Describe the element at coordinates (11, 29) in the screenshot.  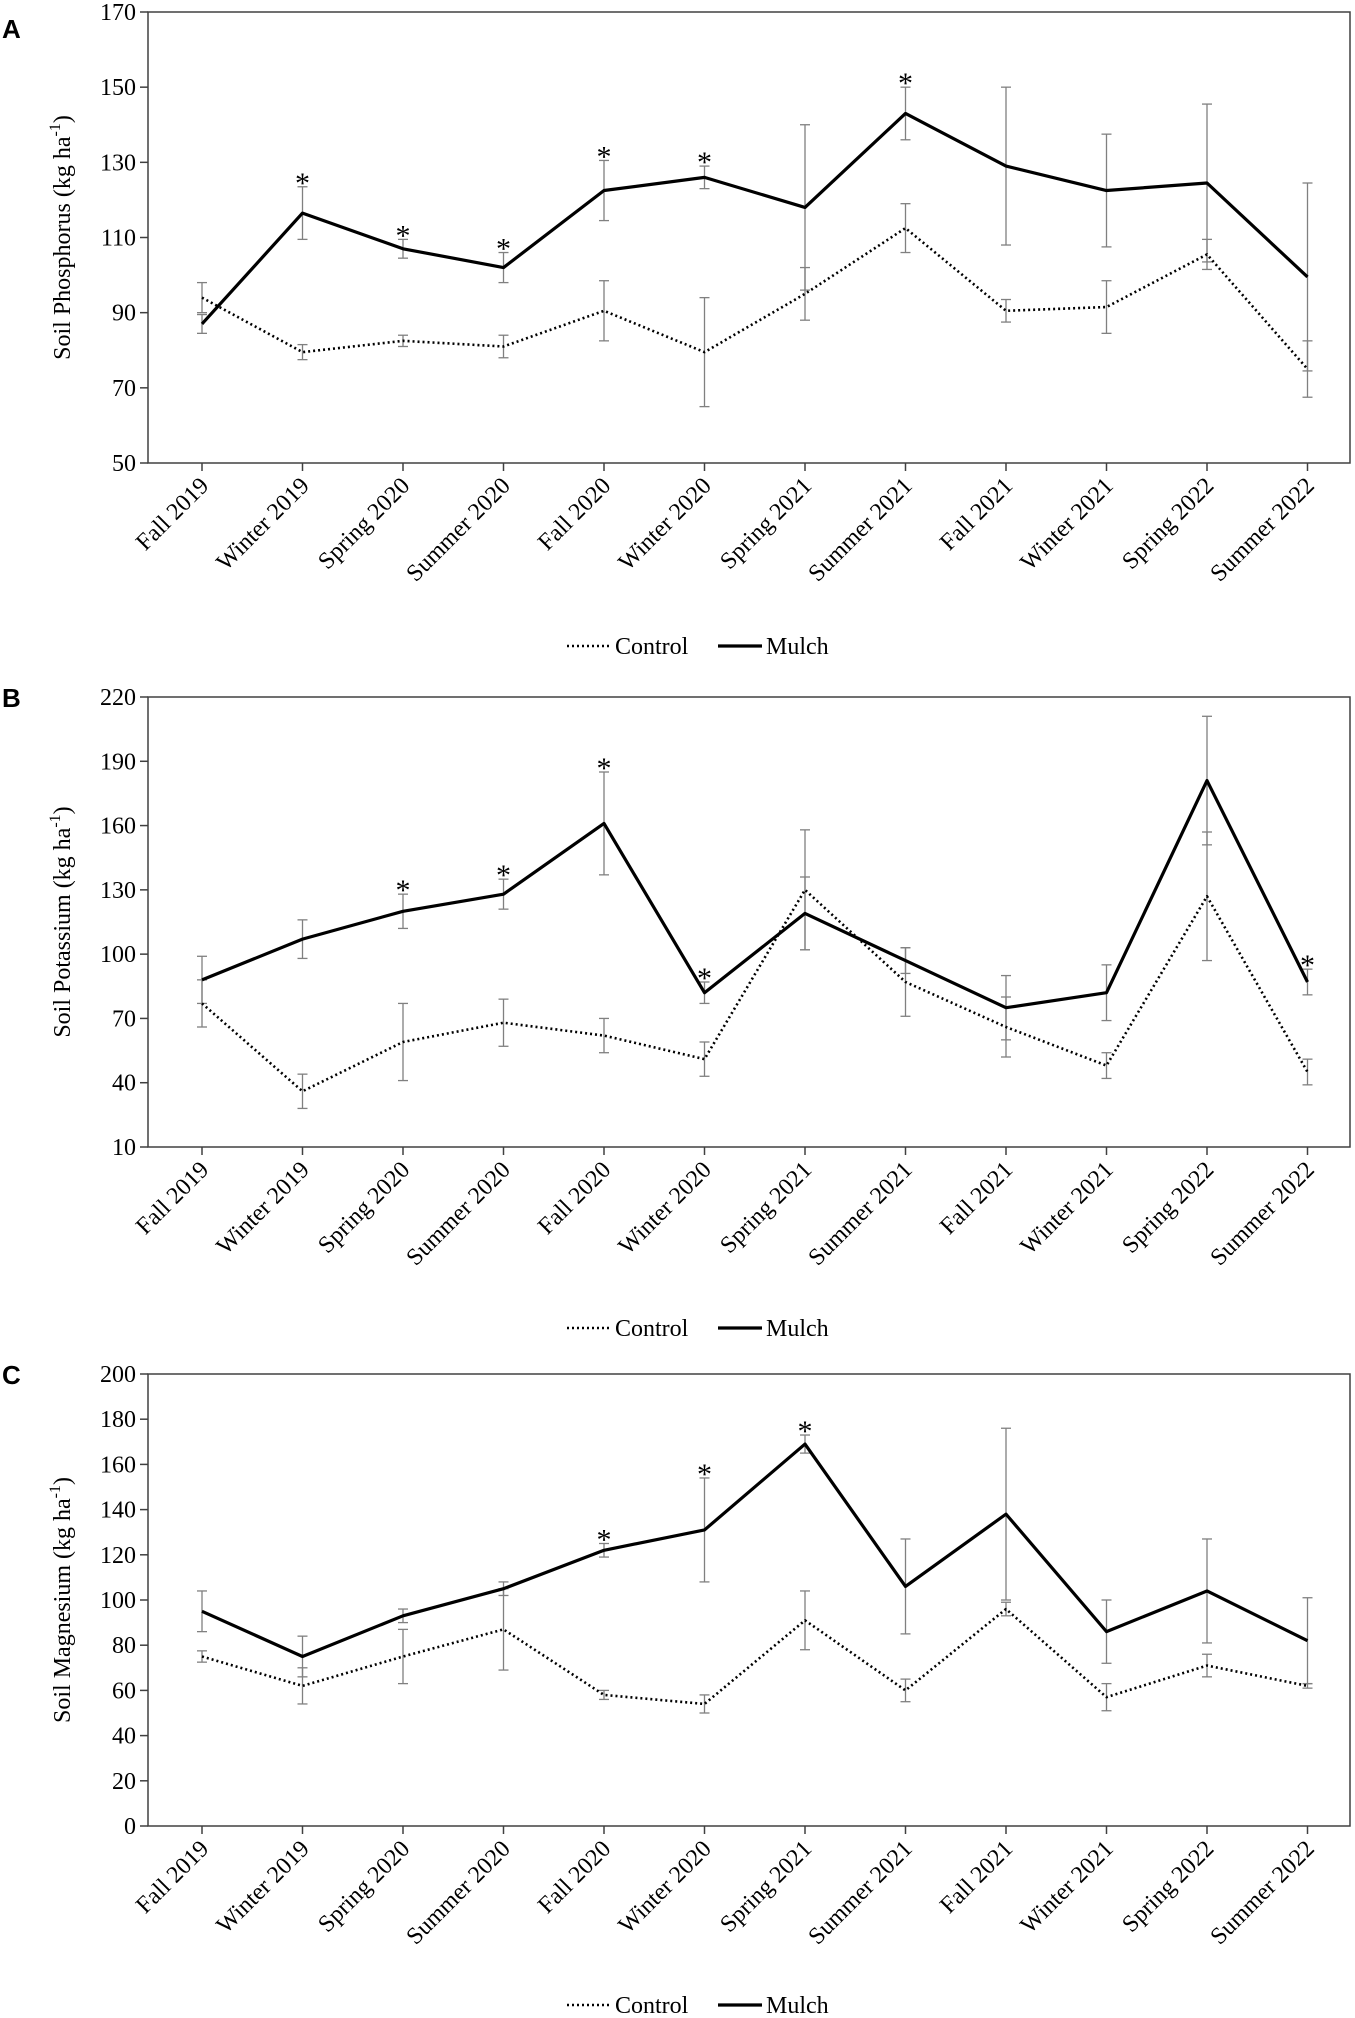
I see `panel-letter: A` at that location.